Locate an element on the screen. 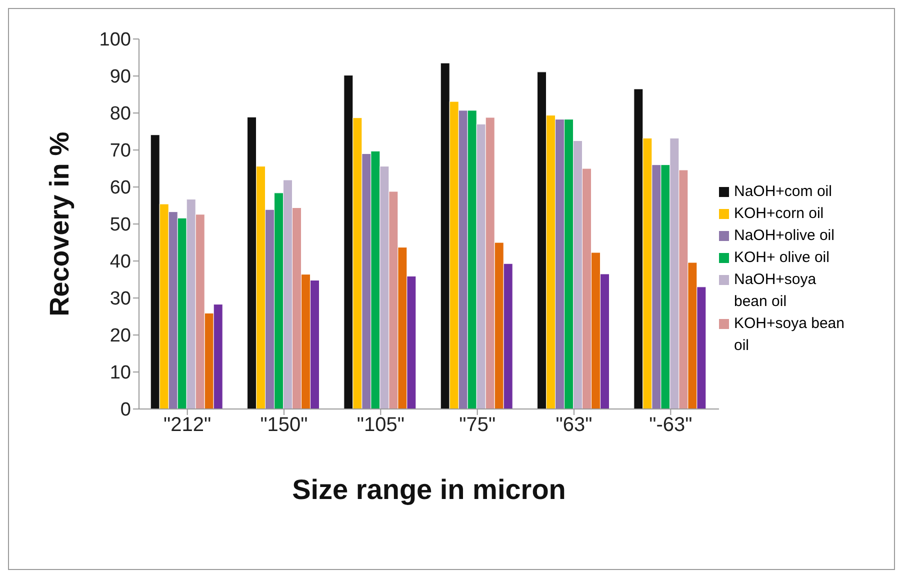 The image size is (909, 586). x-axis-title: Size range in micron is located at coordinates (429, 489).